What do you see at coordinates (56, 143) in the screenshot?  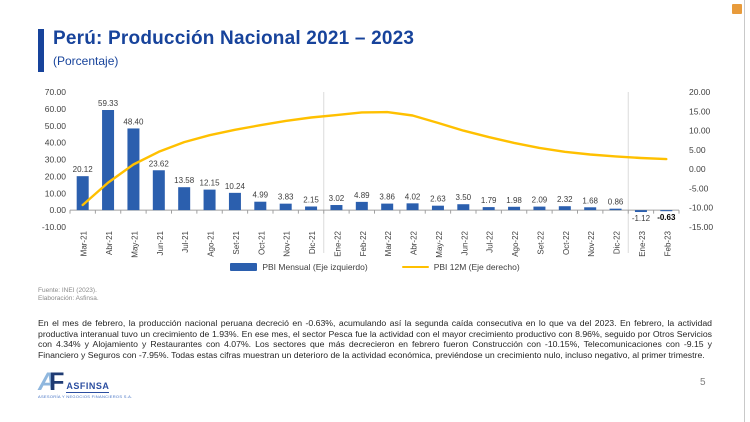 I see `left-axis-tick-label: 40.00` at bounding box center [56, 143].